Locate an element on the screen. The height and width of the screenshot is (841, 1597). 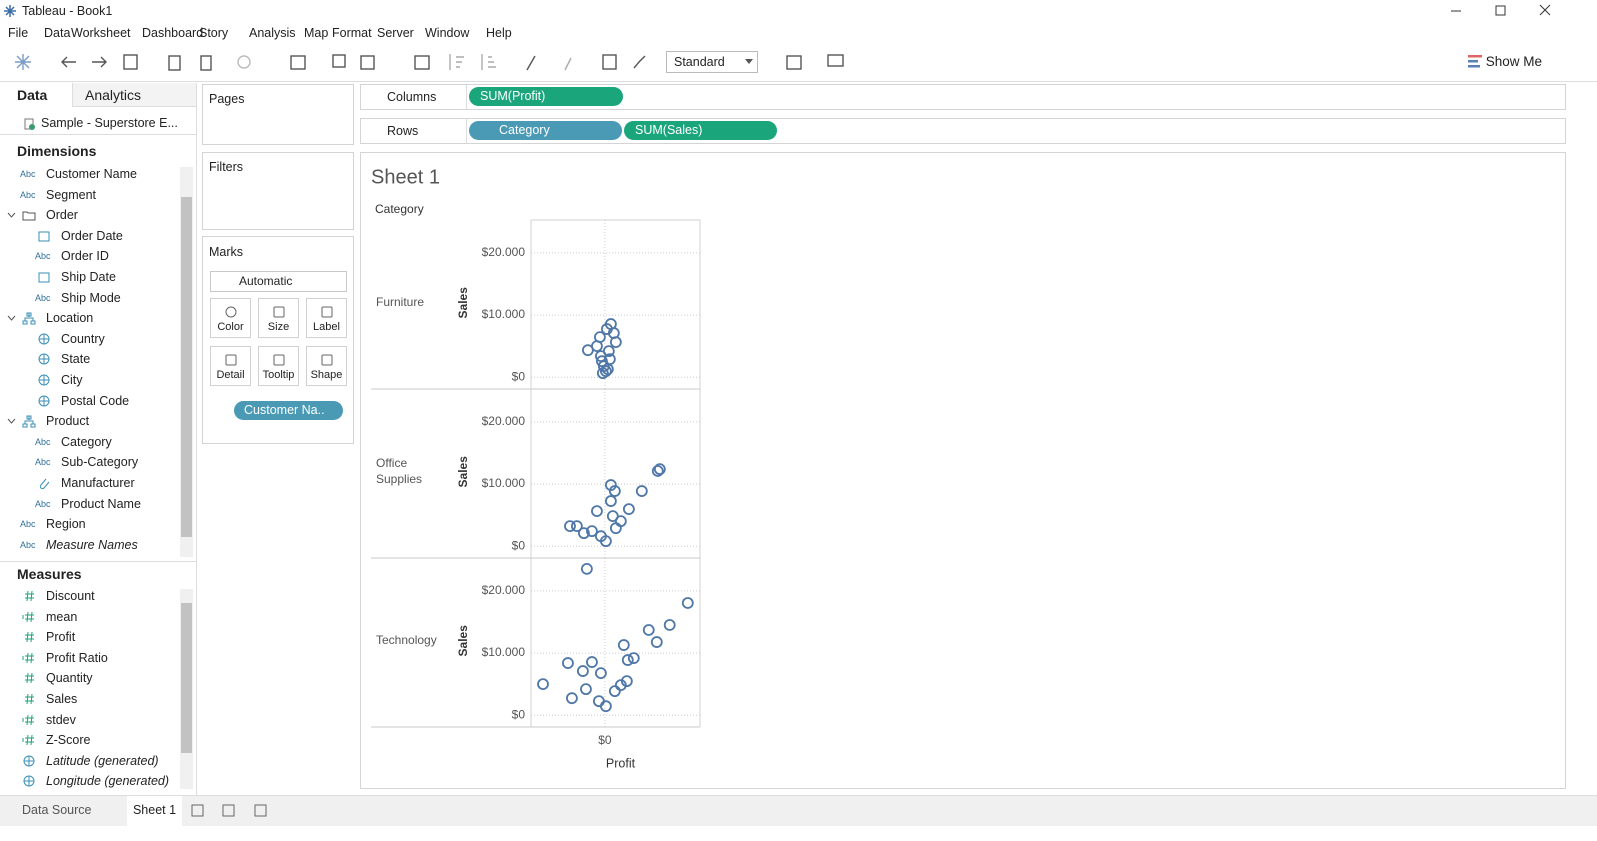
new-datasource is located at coordinates (174, 63).